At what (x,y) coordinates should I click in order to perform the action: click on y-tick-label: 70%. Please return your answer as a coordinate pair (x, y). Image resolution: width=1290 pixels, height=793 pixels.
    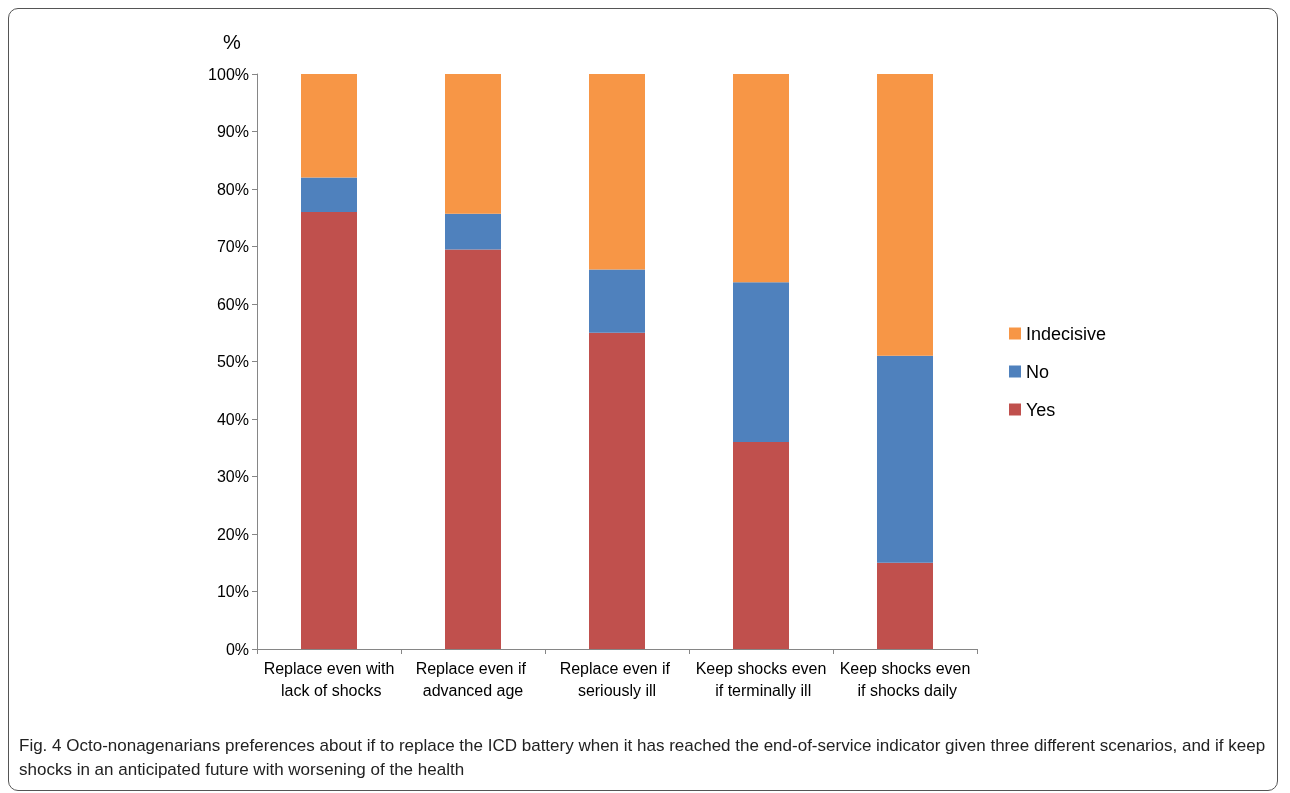
    Looking at the image, I should click on (232, 246).